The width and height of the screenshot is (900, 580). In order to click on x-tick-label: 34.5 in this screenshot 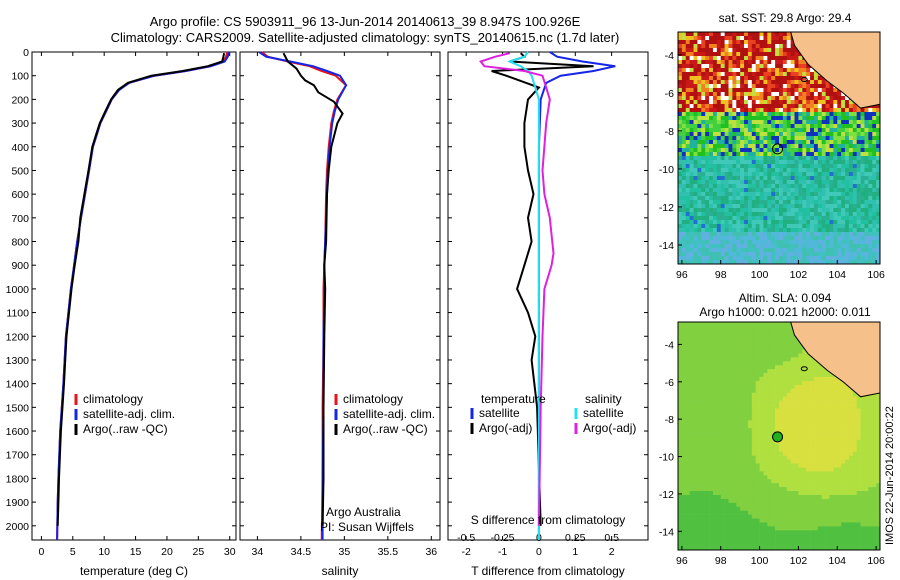, I will do `click(301, 552)`.